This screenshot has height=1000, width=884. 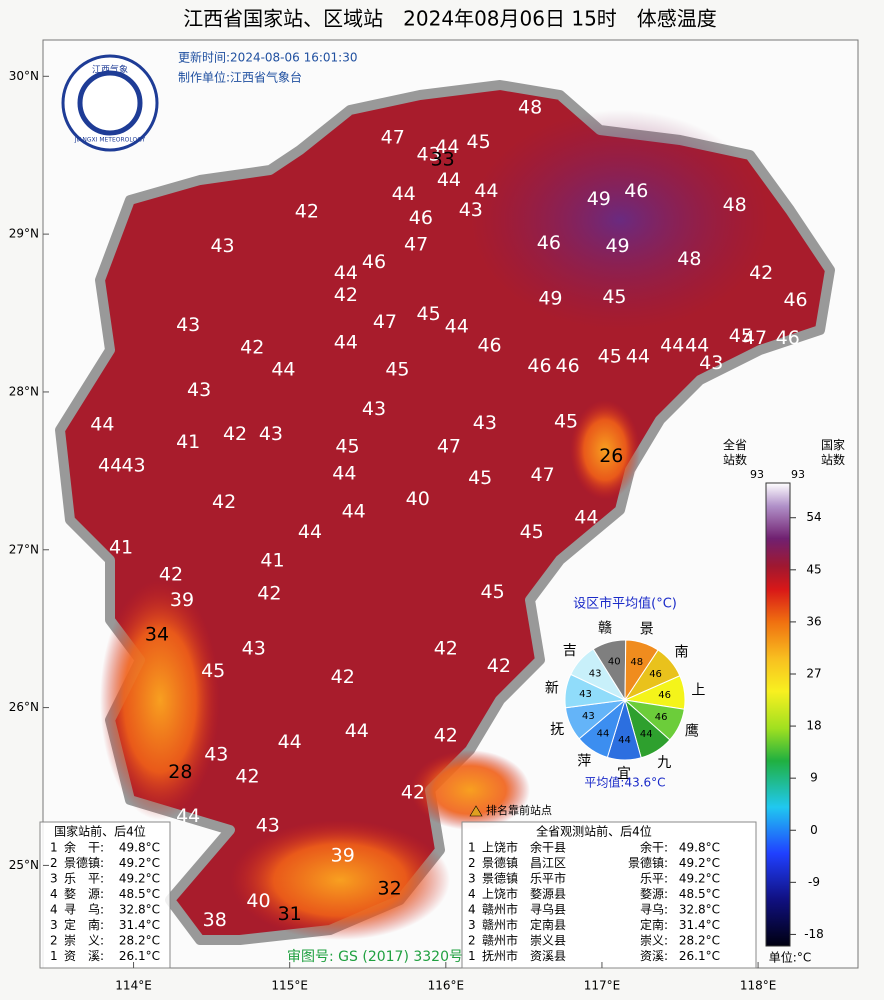 I want to click on station-value: 33, so click(x=443, y=159).